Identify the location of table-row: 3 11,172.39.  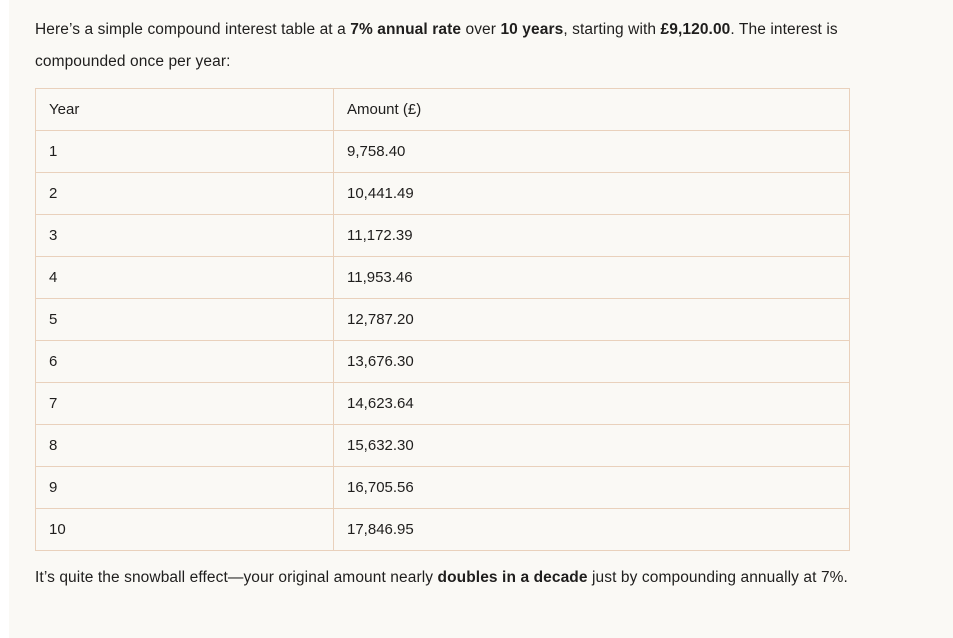
(442, 235).